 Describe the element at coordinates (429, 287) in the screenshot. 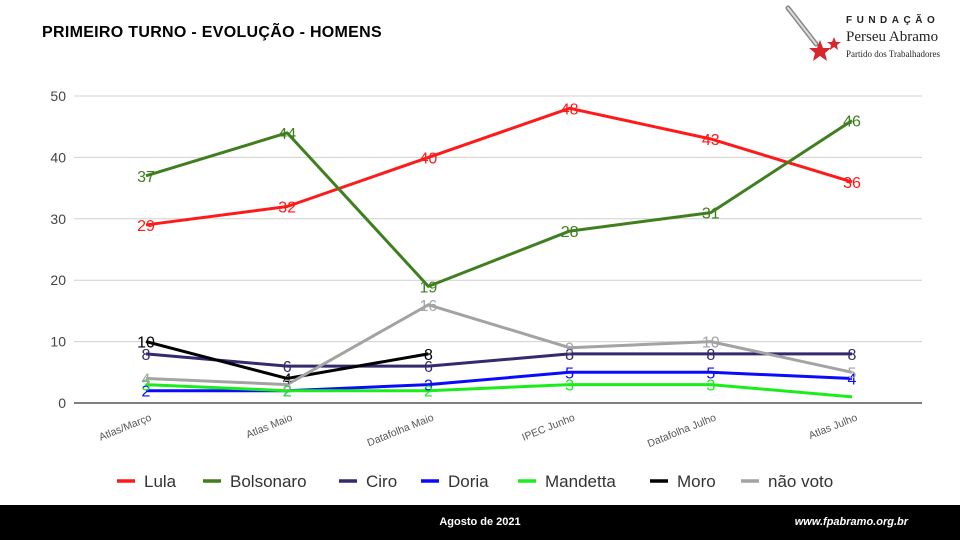

I see `data-label: 19` at that location.